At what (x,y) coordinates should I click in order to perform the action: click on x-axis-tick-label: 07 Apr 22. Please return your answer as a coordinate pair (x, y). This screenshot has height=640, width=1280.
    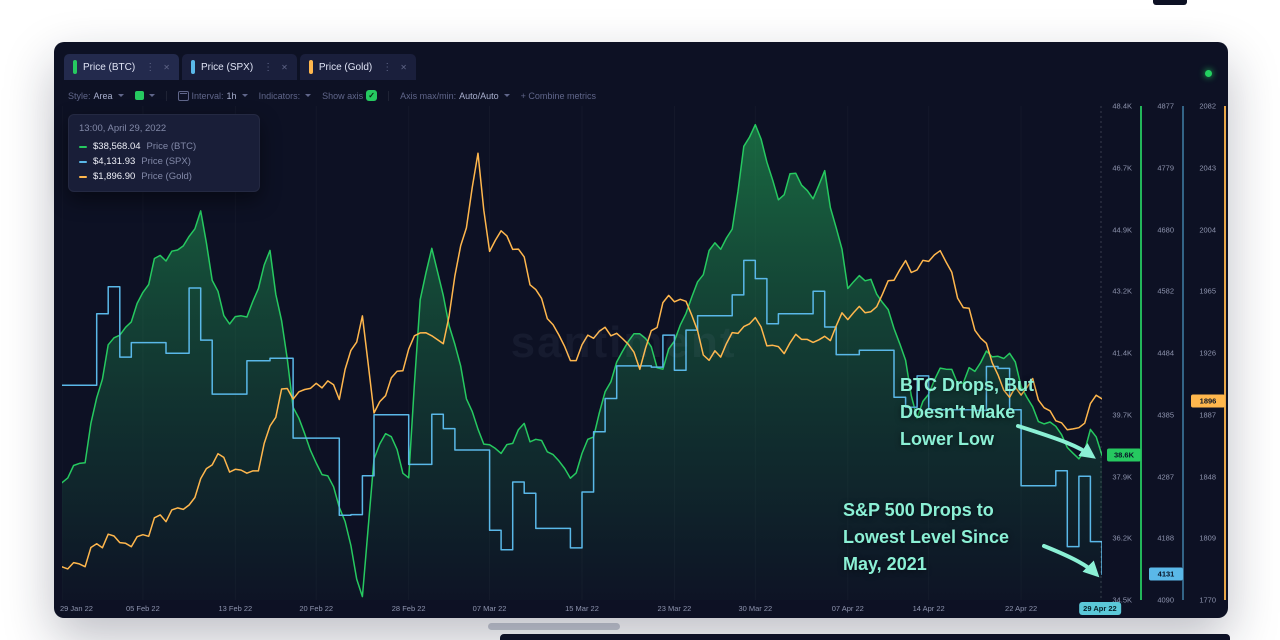
    Looking at the image, I should click on (847, 608).